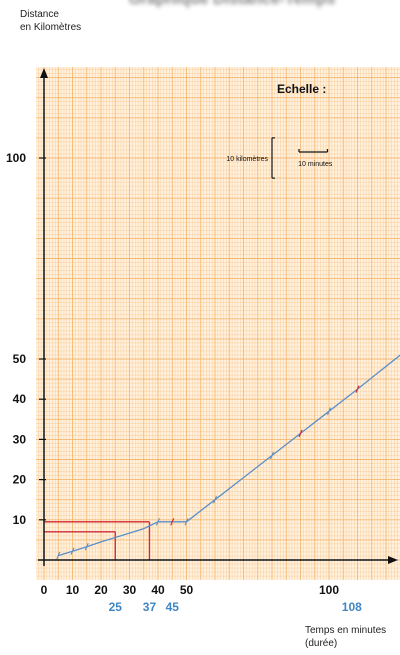  What do you see at coordinates (321, 643) in the screenshot?
I see `x-axis-label-line-2: (durée)` at bounding box center [321, 643].